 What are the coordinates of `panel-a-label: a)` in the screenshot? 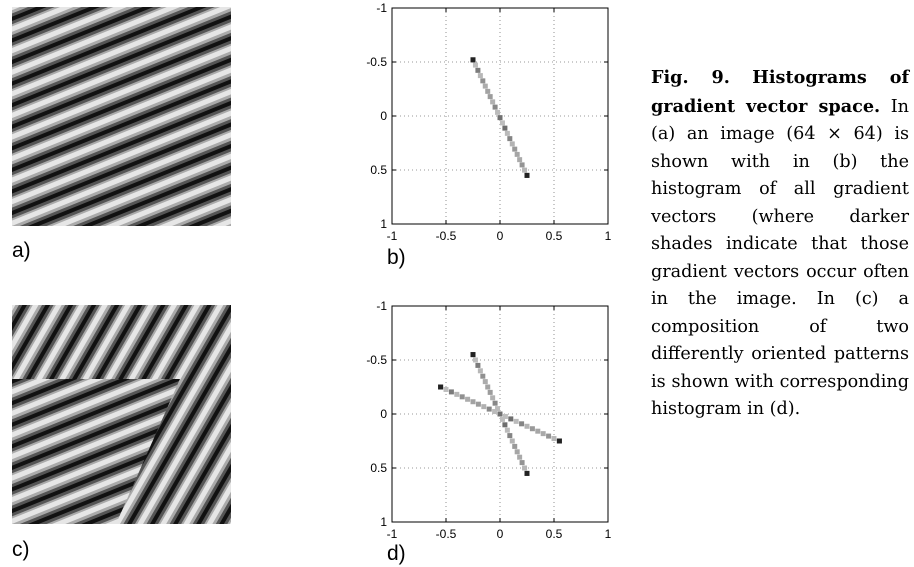 It's located at (21, 250).